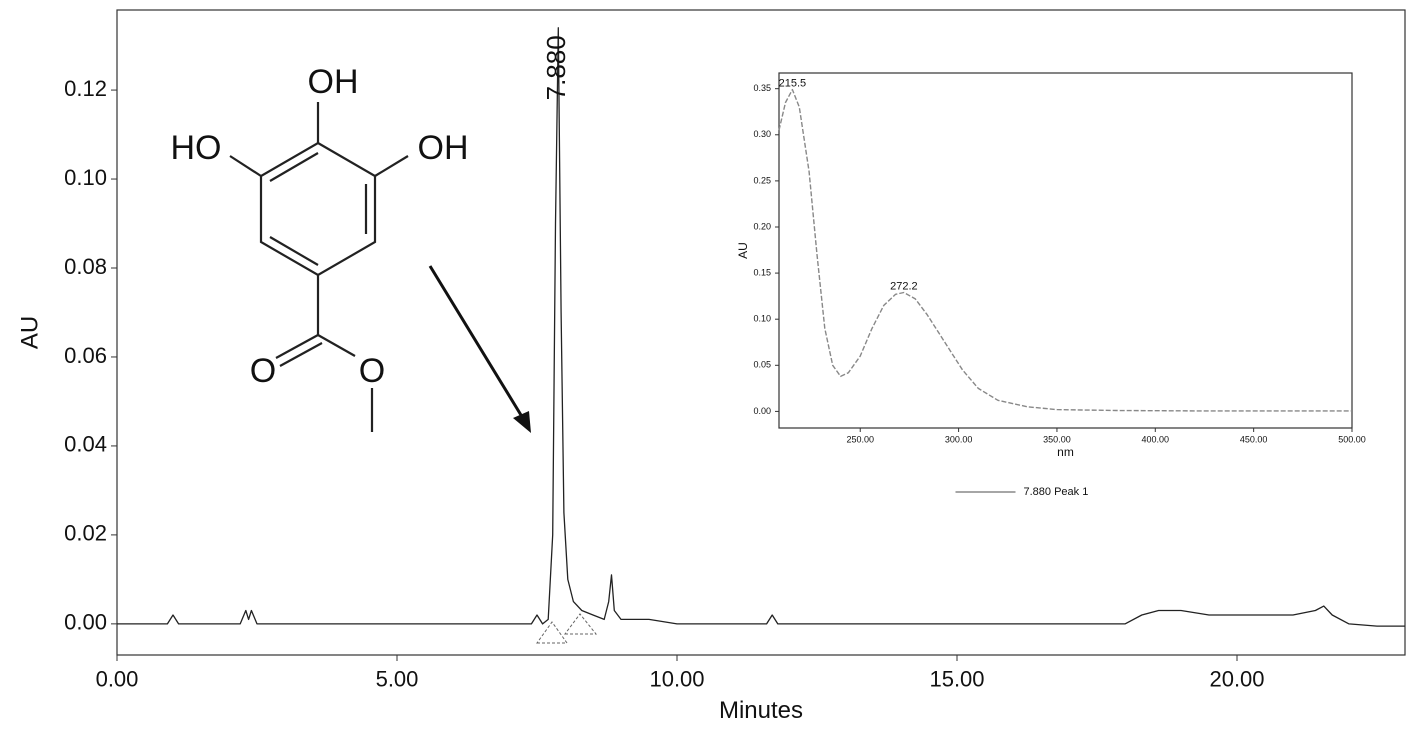 The width and height of the screenshot is (1417, 737). What do you see at coordinates (397, 679) in the screenshot?
I see `x-tick-label: 5.00` at bounding box center [397, 679].